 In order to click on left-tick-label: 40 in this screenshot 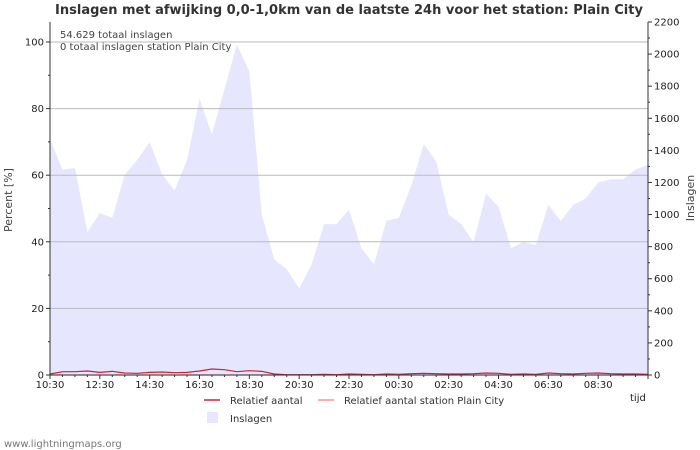, I will do `click(37, 242)`.